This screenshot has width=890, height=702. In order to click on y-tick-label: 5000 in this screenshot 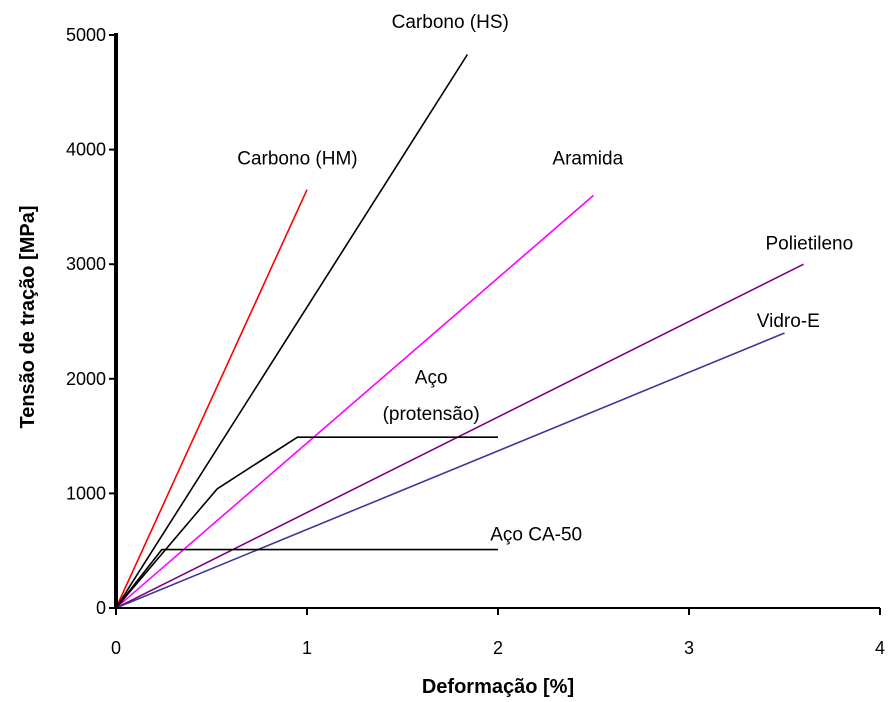, I will do `click(86, 35)`.